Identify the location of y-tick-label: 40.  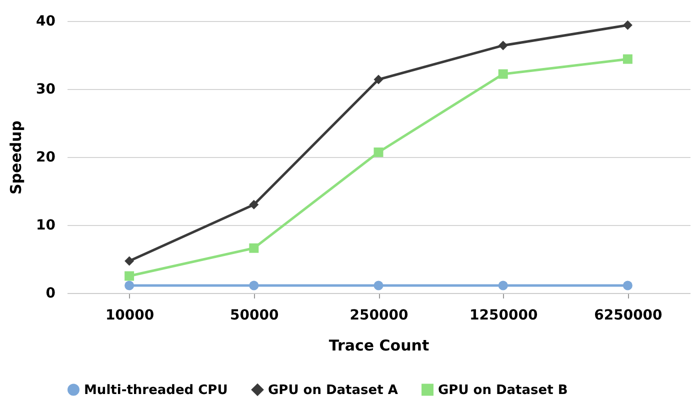
(46, 22).